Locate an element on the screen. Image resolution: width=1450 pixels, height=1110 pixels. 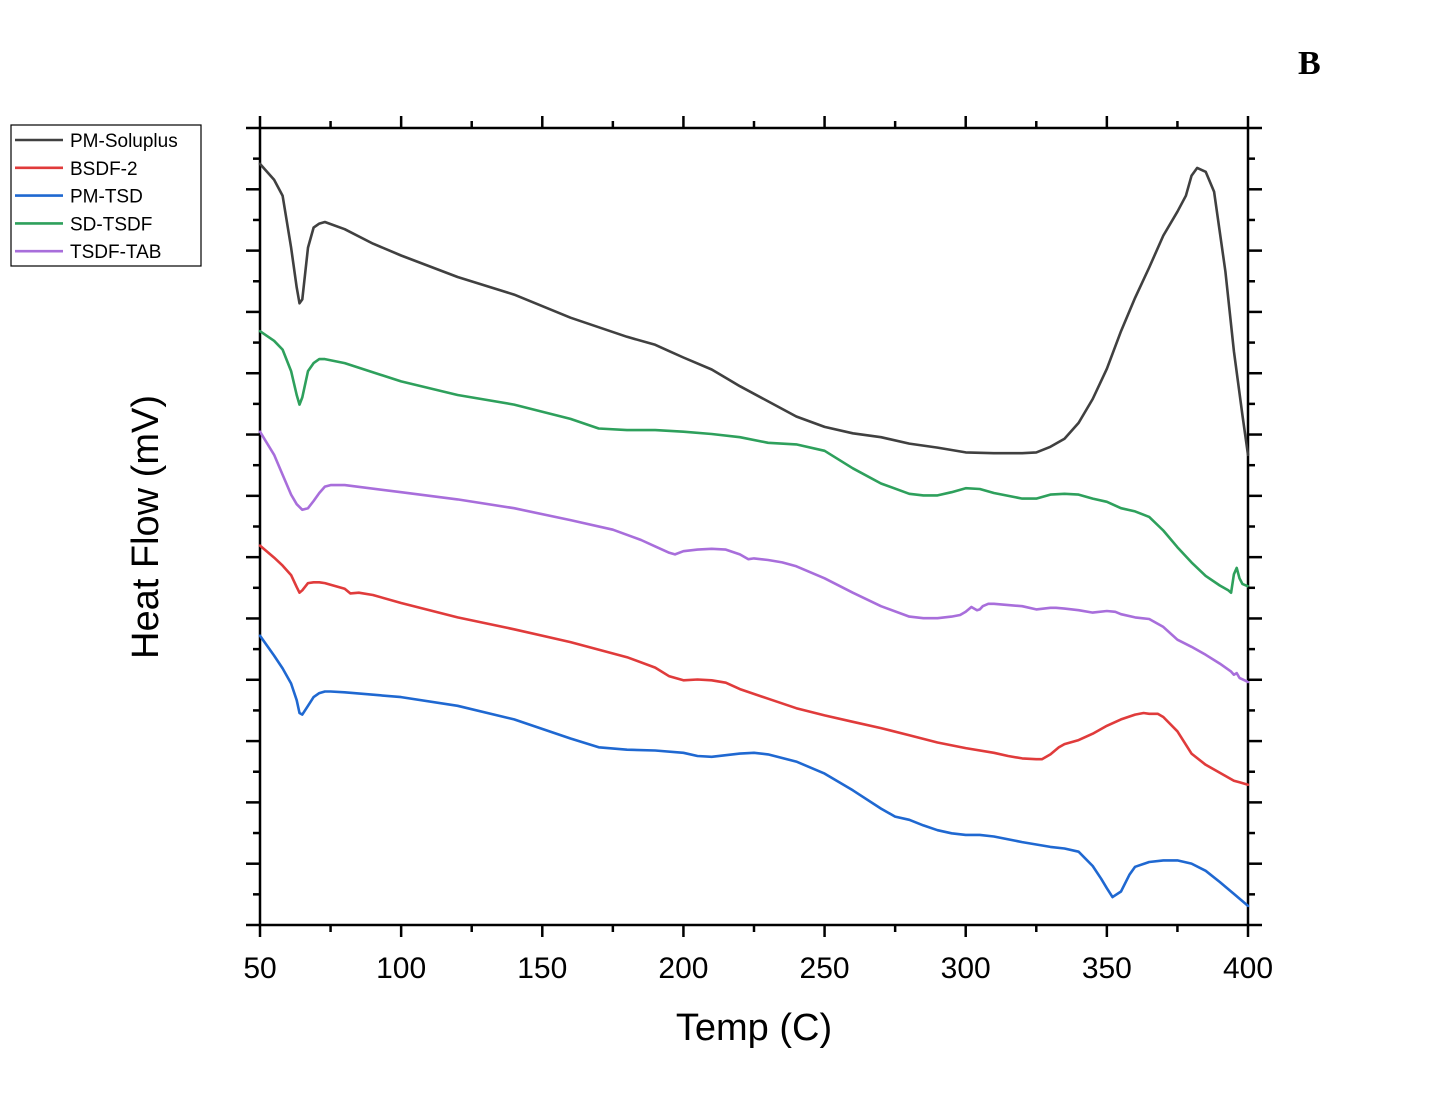
x-tick-label: 350 is located at coordinates (1107, 968).